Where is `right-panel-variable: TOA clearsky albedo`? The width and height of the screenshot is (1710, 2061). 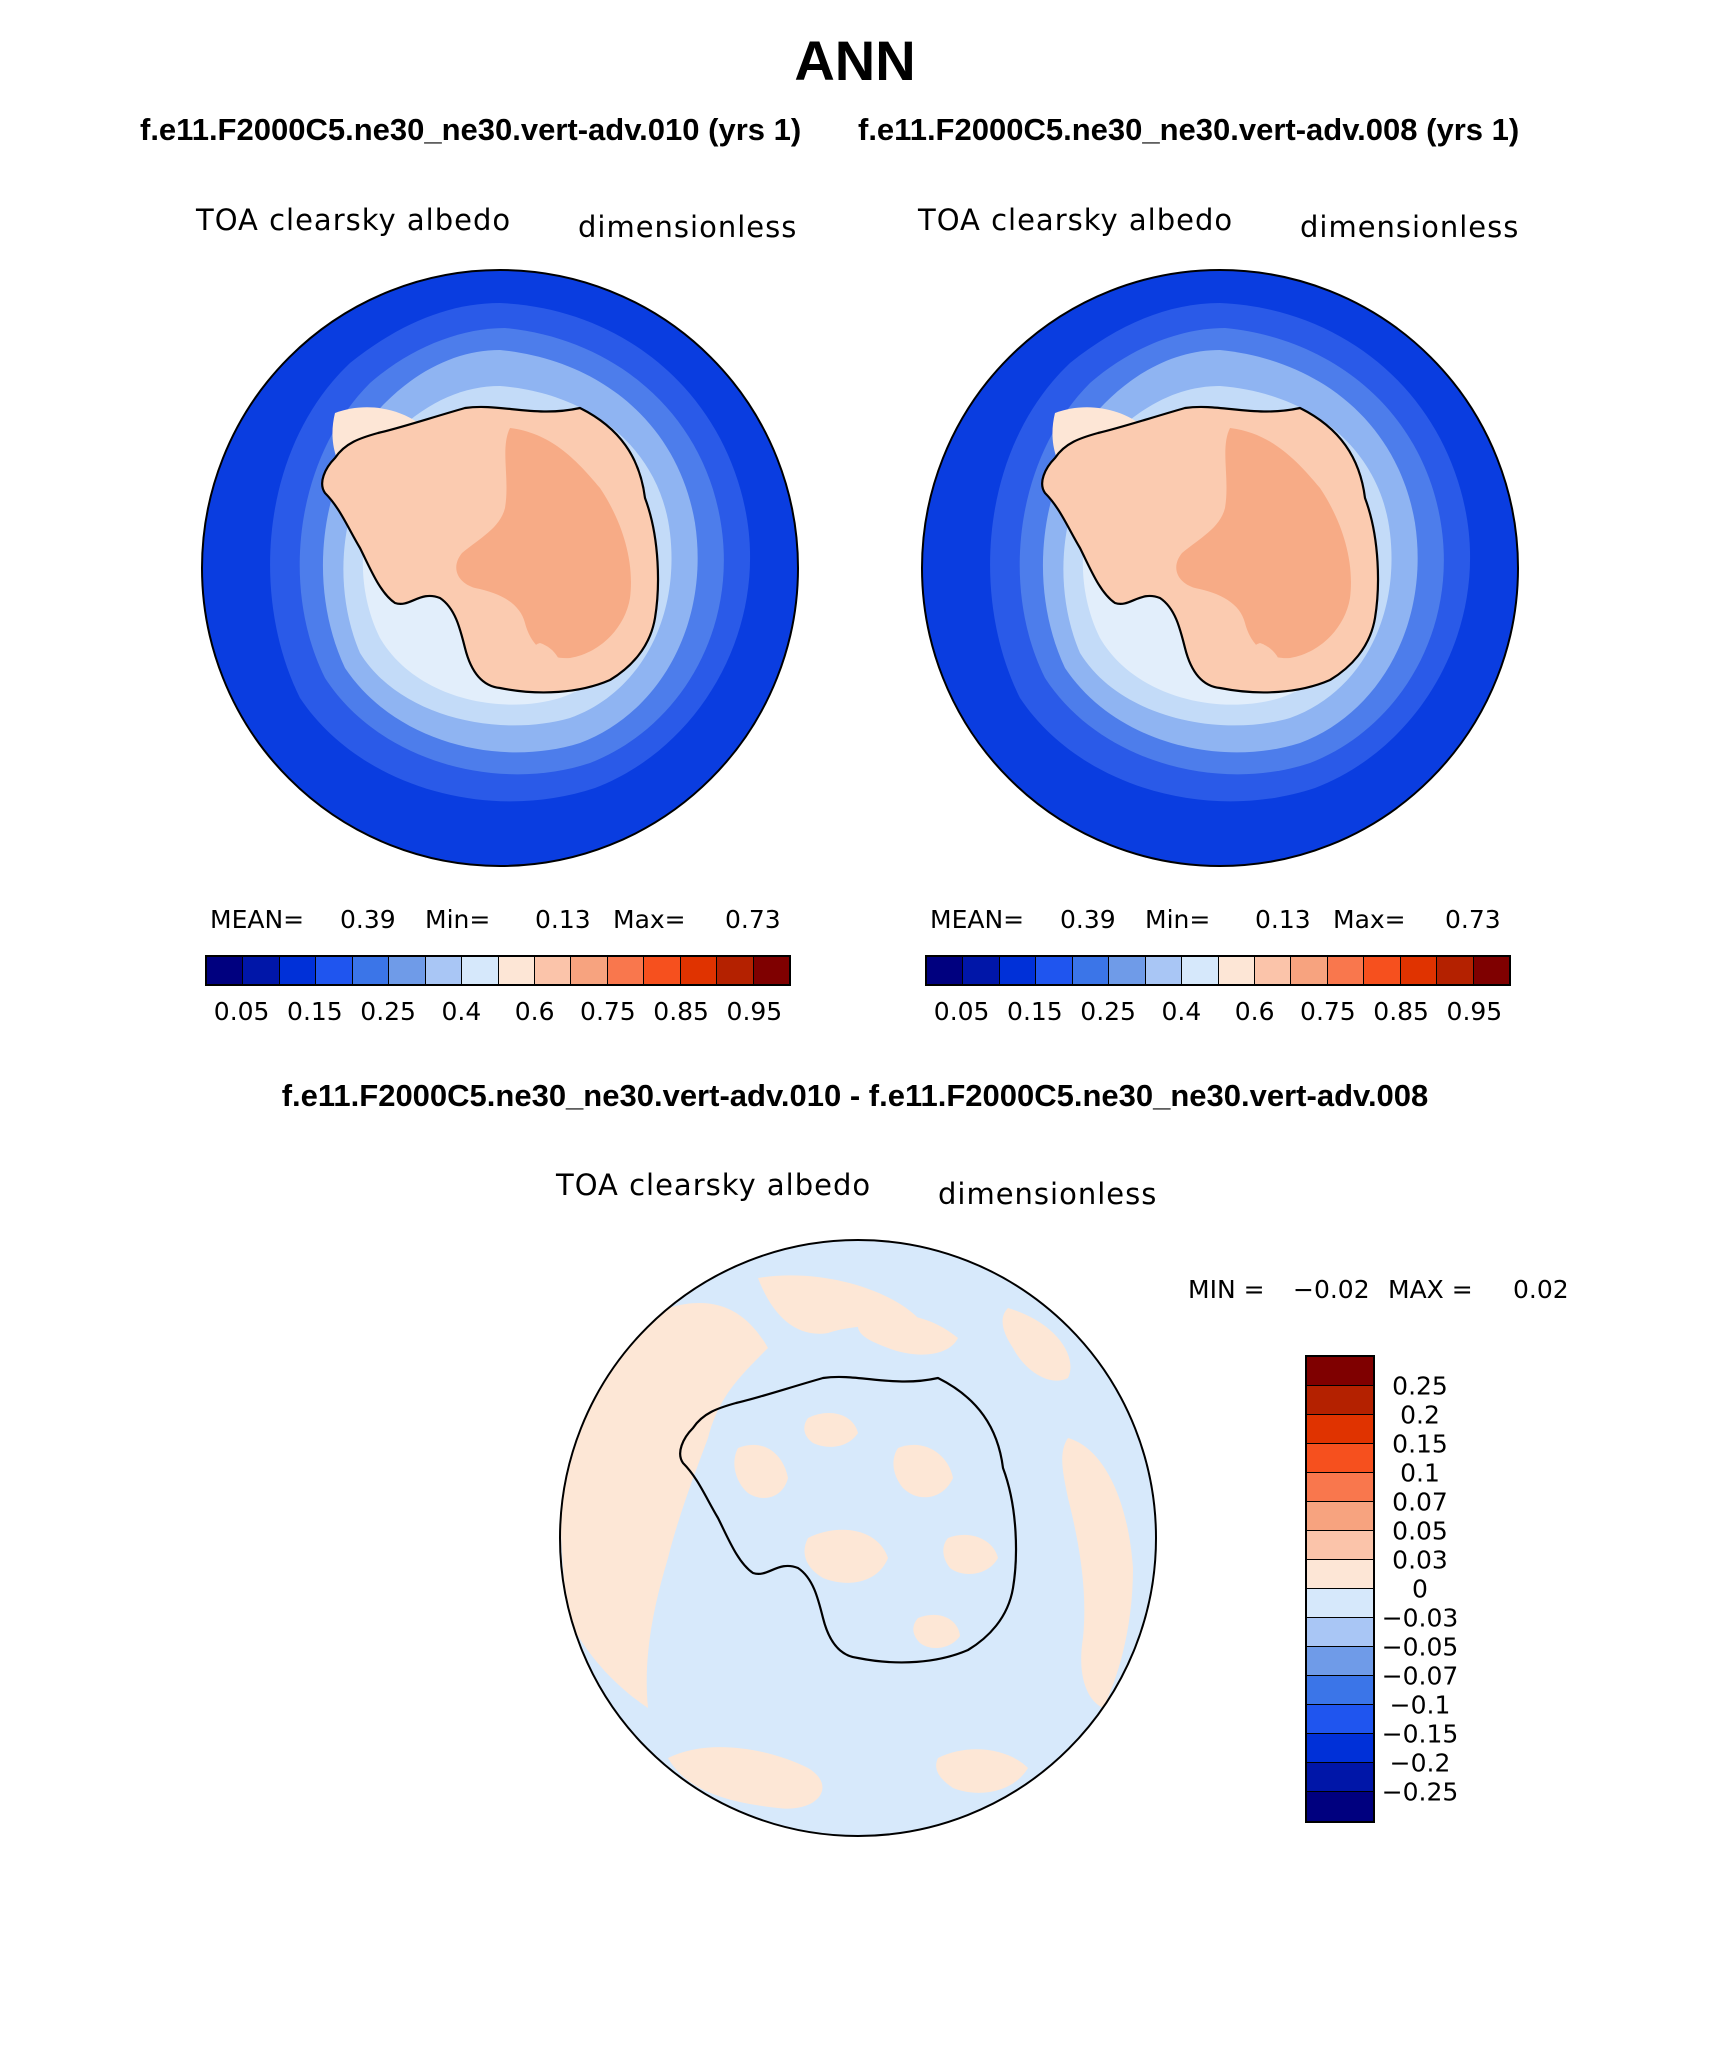
right-panel-variable: TOA clearsky albedo is located at coordinates (1076, 220).